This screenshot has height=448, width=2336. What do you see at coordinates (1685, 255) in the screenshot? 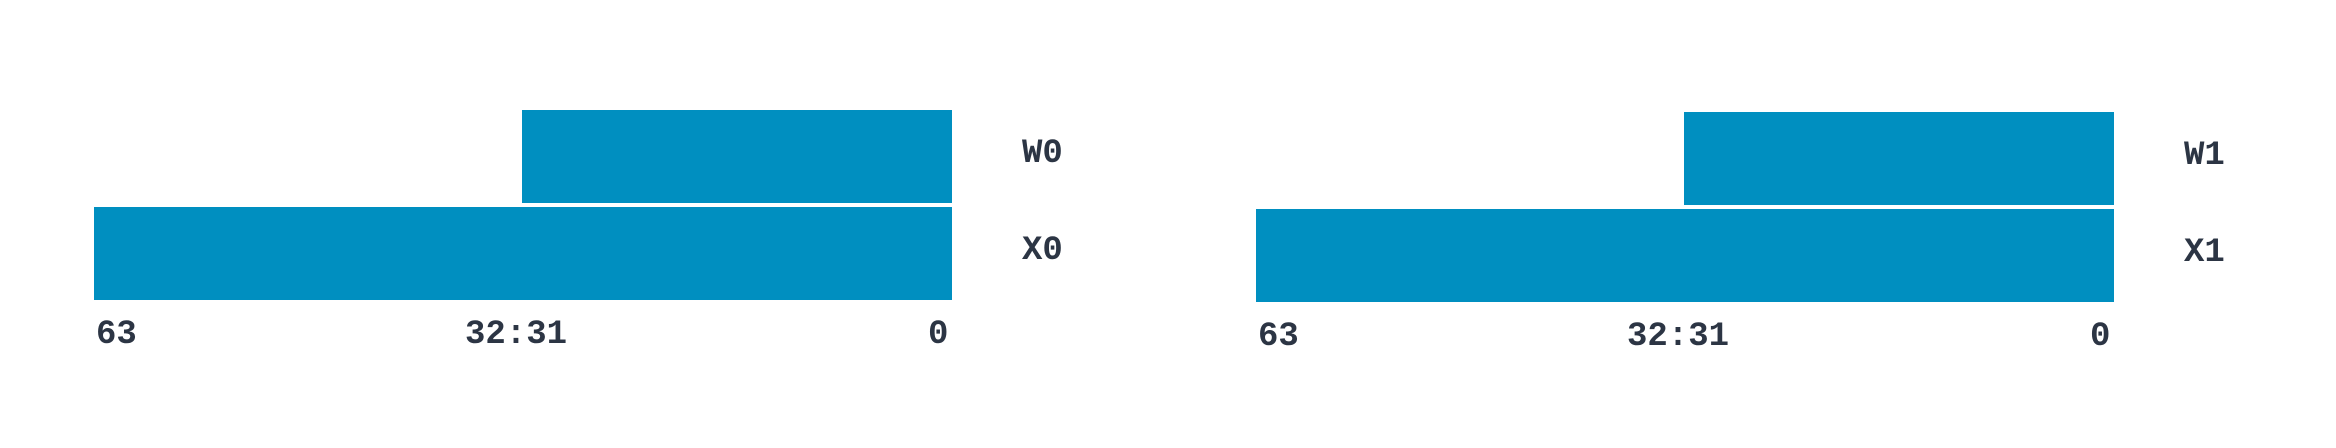
I see `x1-register-bar` at bounding box center [1685, 255].